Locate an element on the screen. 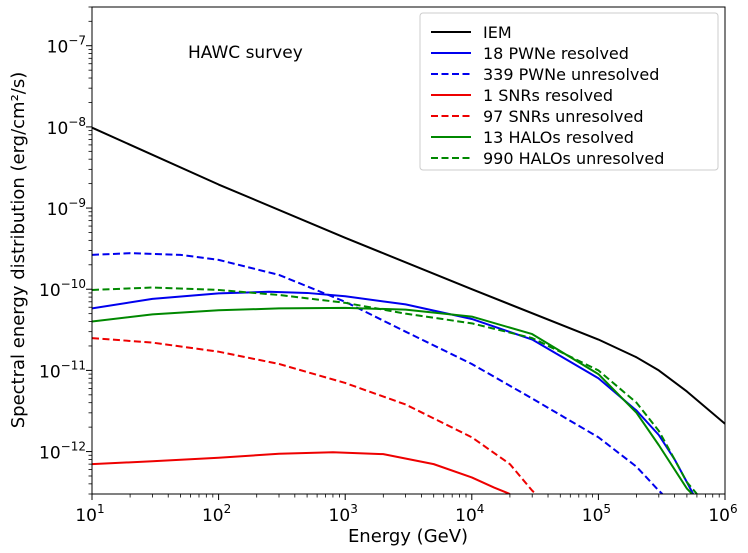  legend-label-6: 990 HALOs unresolved is located at coordinates (573, 158).